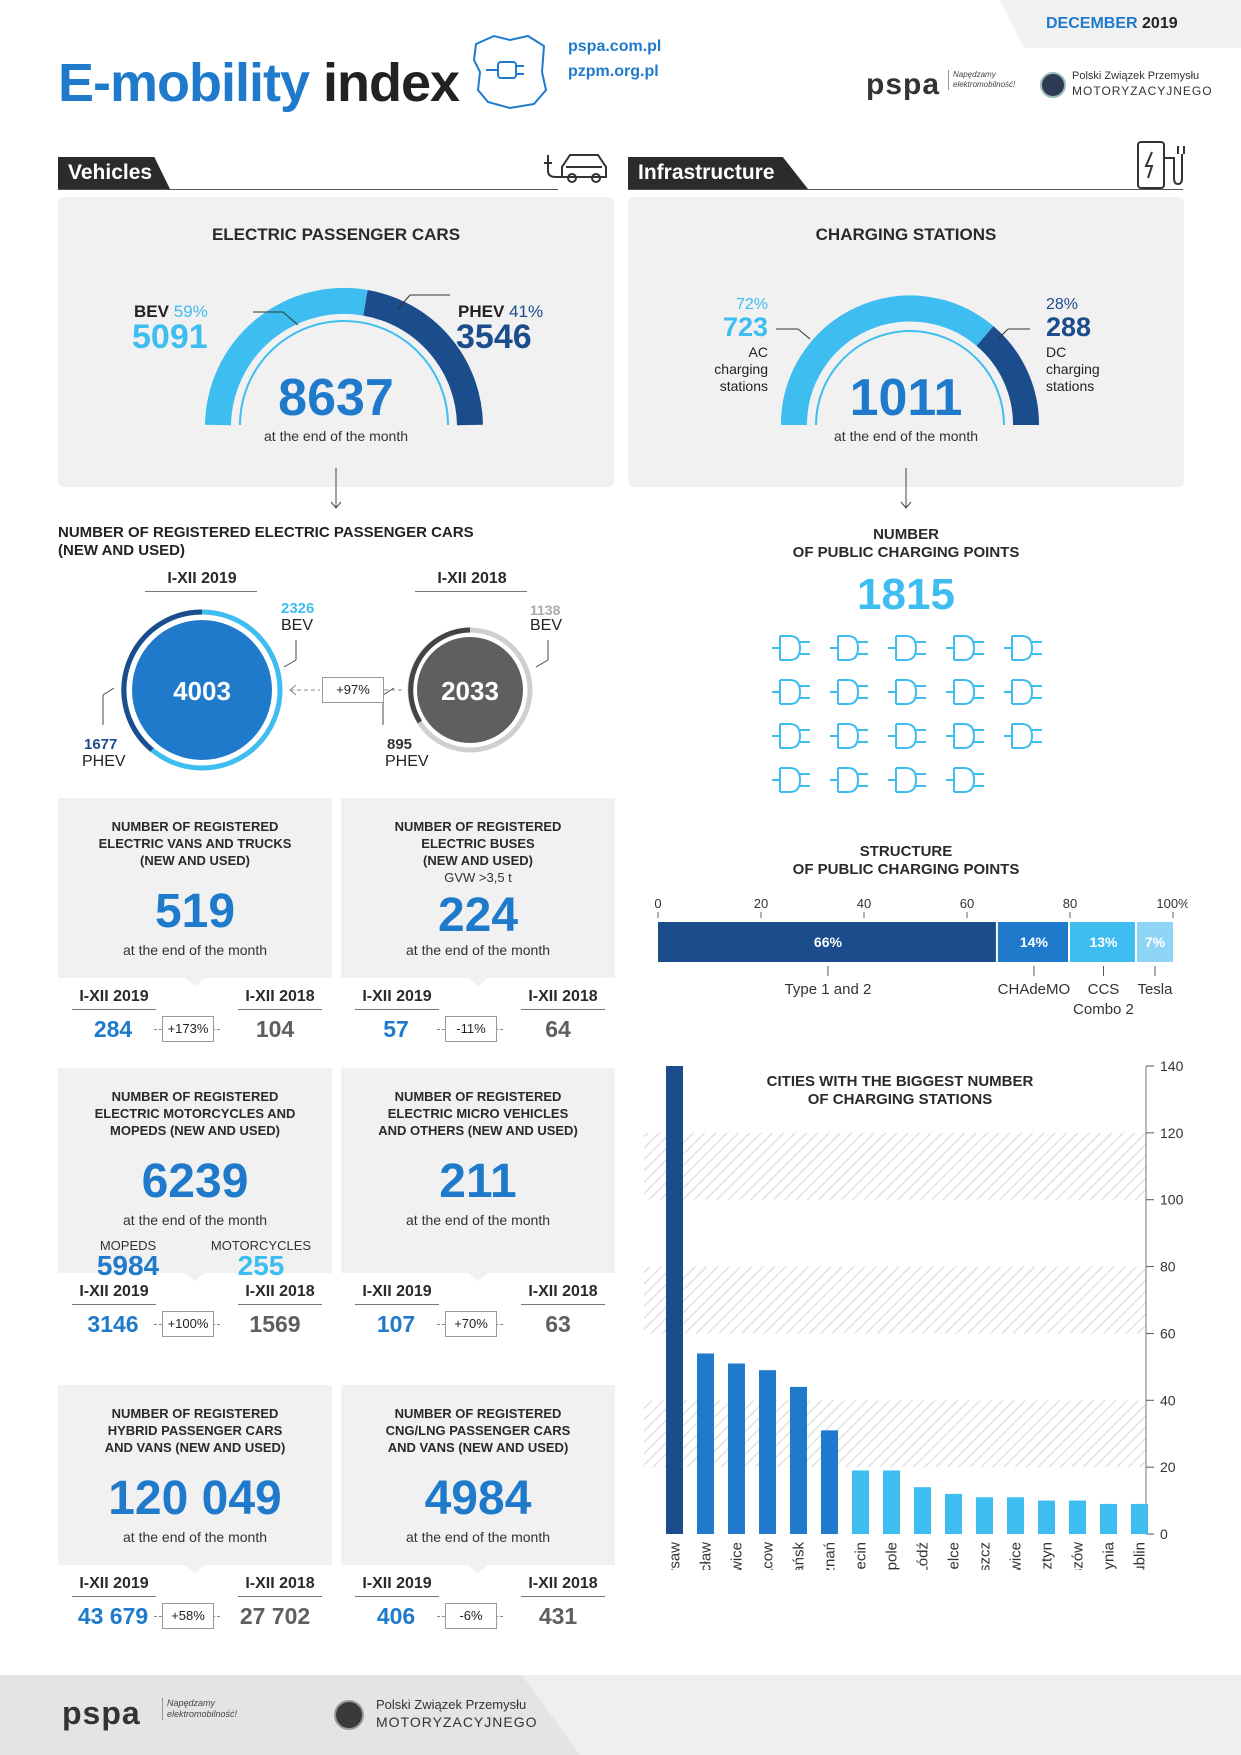 This screenshot has width=1241, height=1755. Describe the element at coordinates (275, 1029) in the screenshot. I see `card-2018-value: 104` at that location.